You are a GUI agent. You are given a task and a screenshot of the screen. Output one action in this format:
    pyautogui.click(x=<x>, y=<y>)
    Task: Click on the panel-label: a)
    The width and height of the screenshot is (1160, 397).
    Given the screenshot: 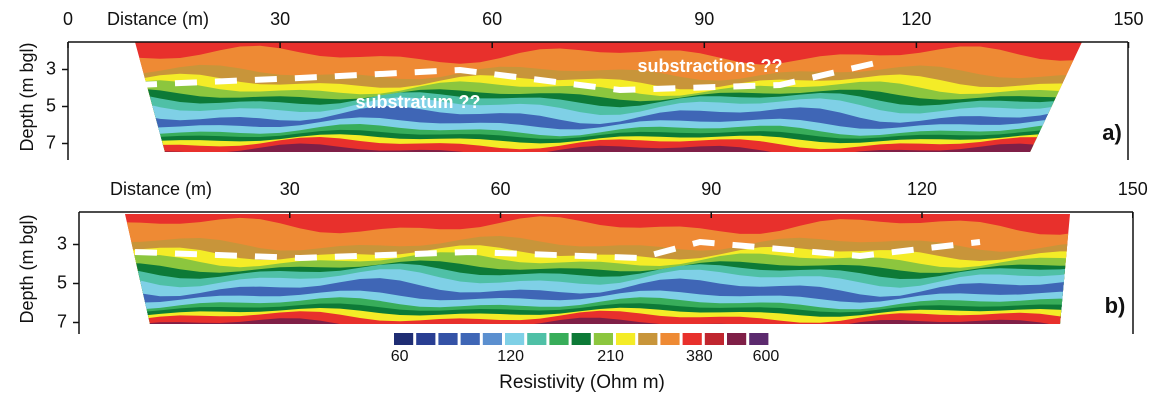 What is the action you would take?
    pyautogui.click(x=1112, y=132)
    